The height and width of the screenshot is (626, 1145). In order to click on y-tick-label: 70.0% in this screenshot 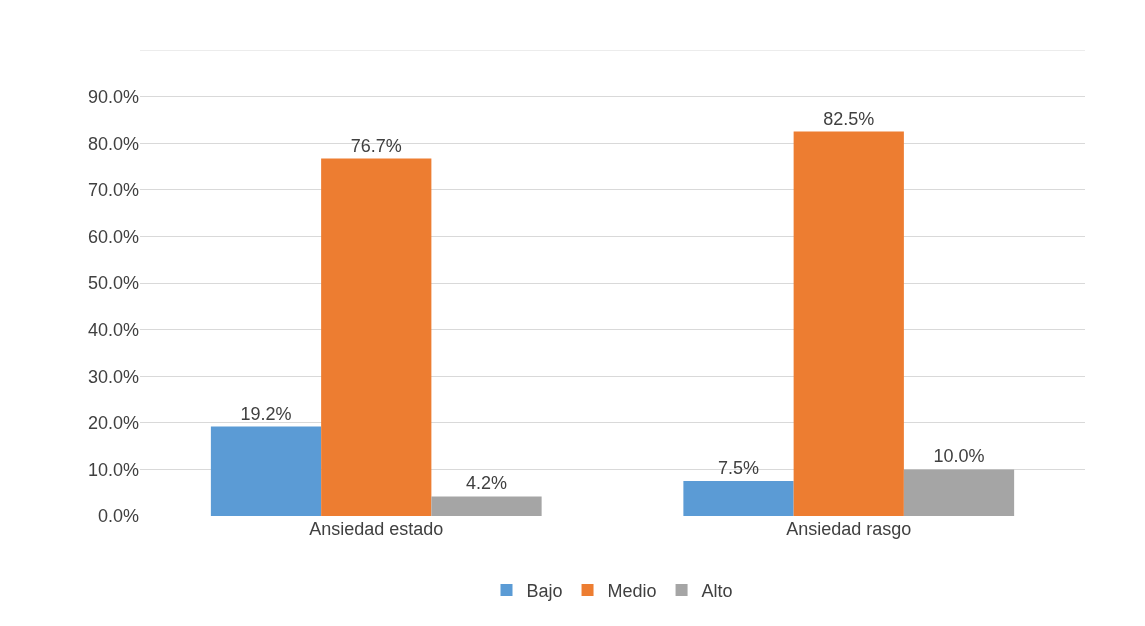, I will do `click(113, 190)`.